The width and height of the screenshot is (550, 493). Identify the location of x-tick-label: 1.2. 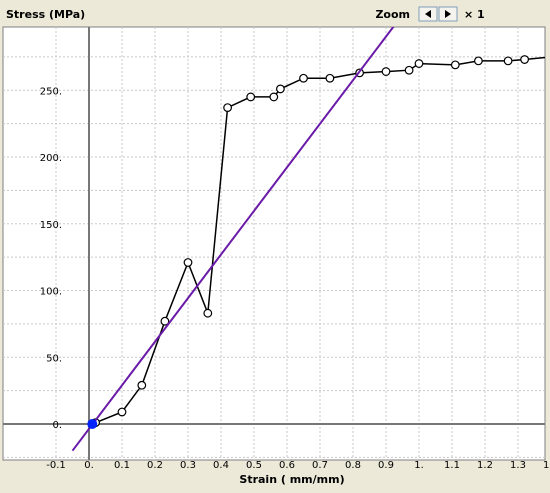
(485, 465).